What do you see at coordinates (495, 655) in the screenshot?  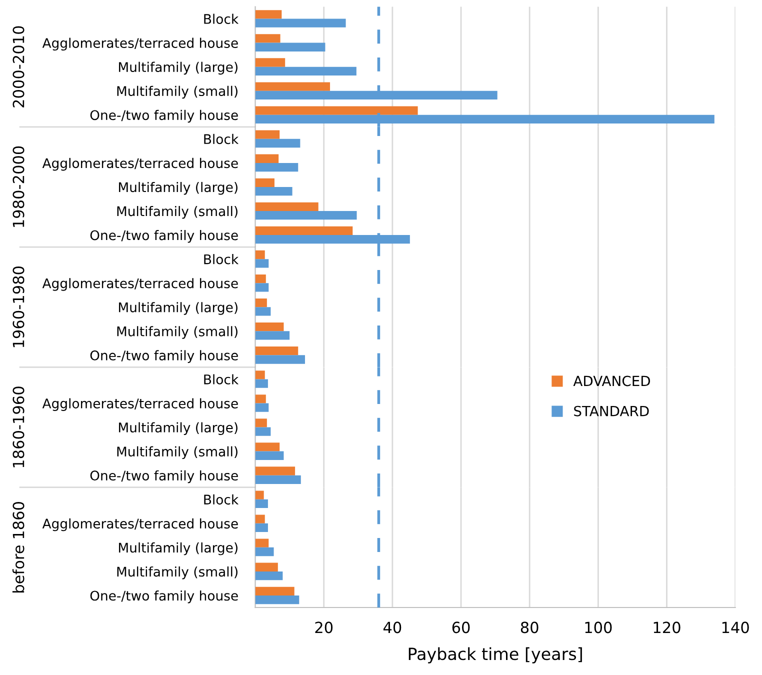 I see `x-axis-title: Payback time [years]` at bounding box center [495, 655].